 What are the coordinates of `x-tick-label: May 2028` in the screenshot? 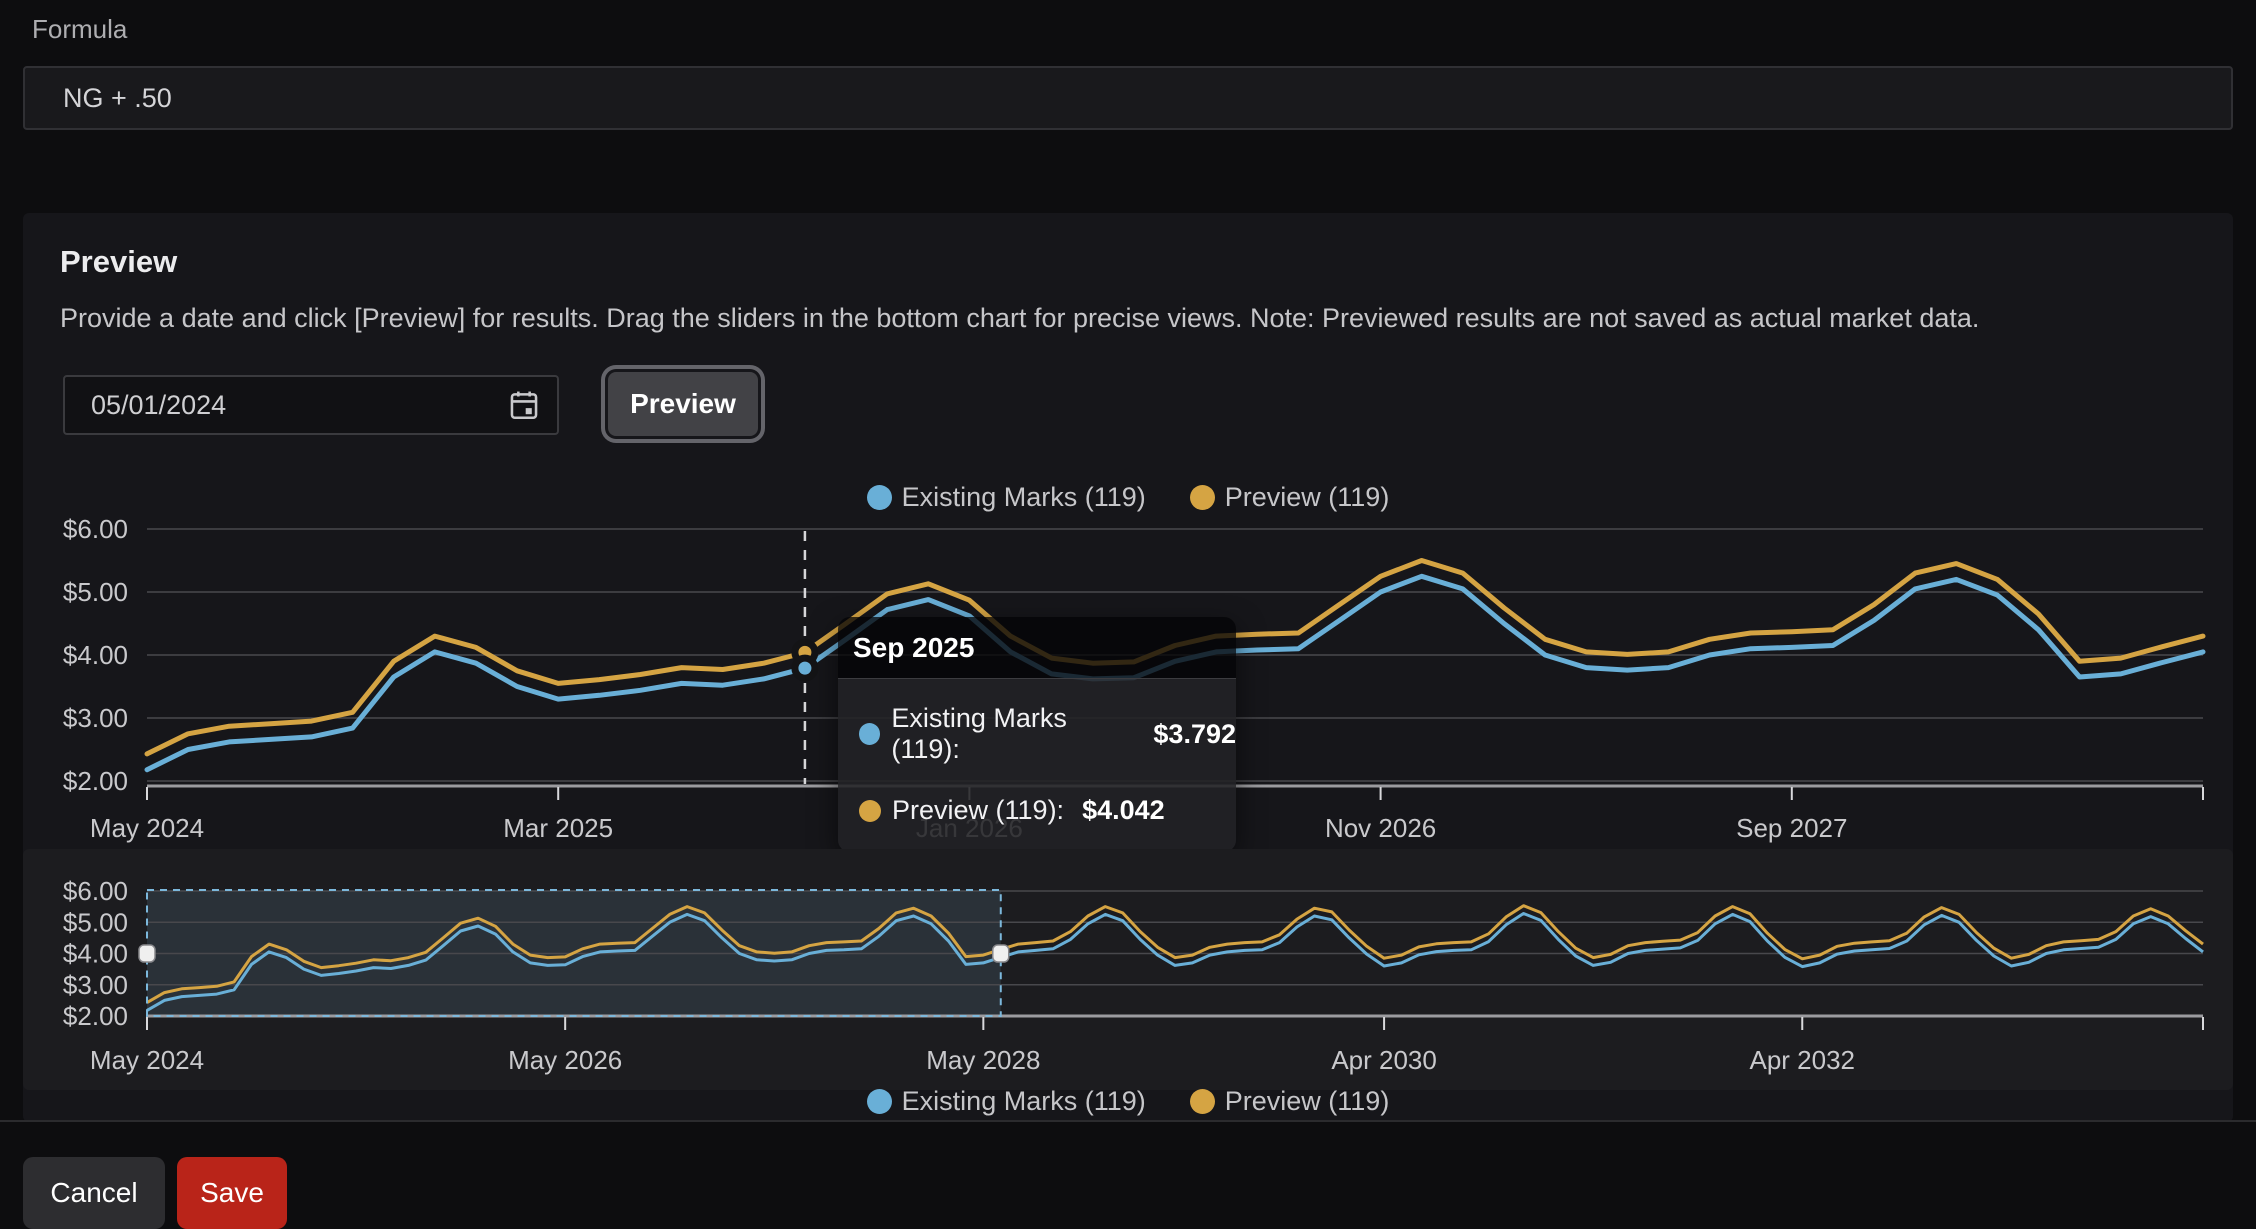 It's located at (983, 1060).